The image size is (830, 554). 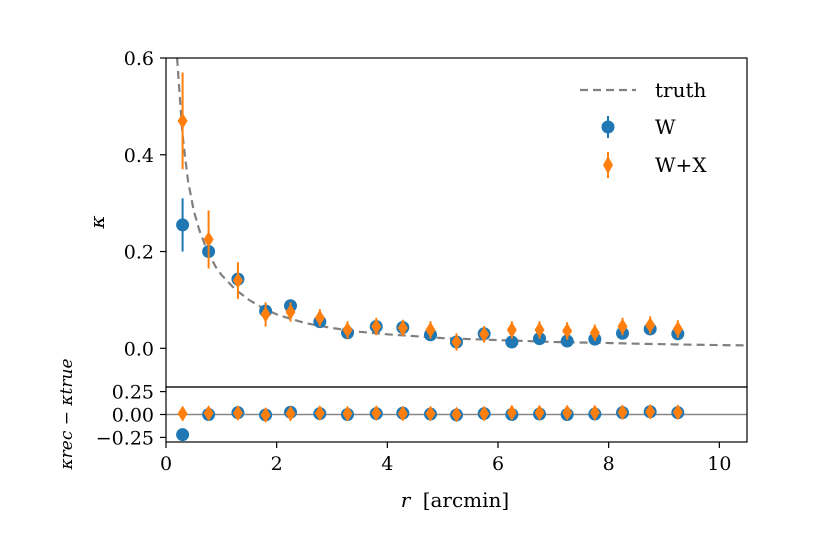 I want to click on top-y-tick-label-2: 0.4, so click(x=139, y=156).